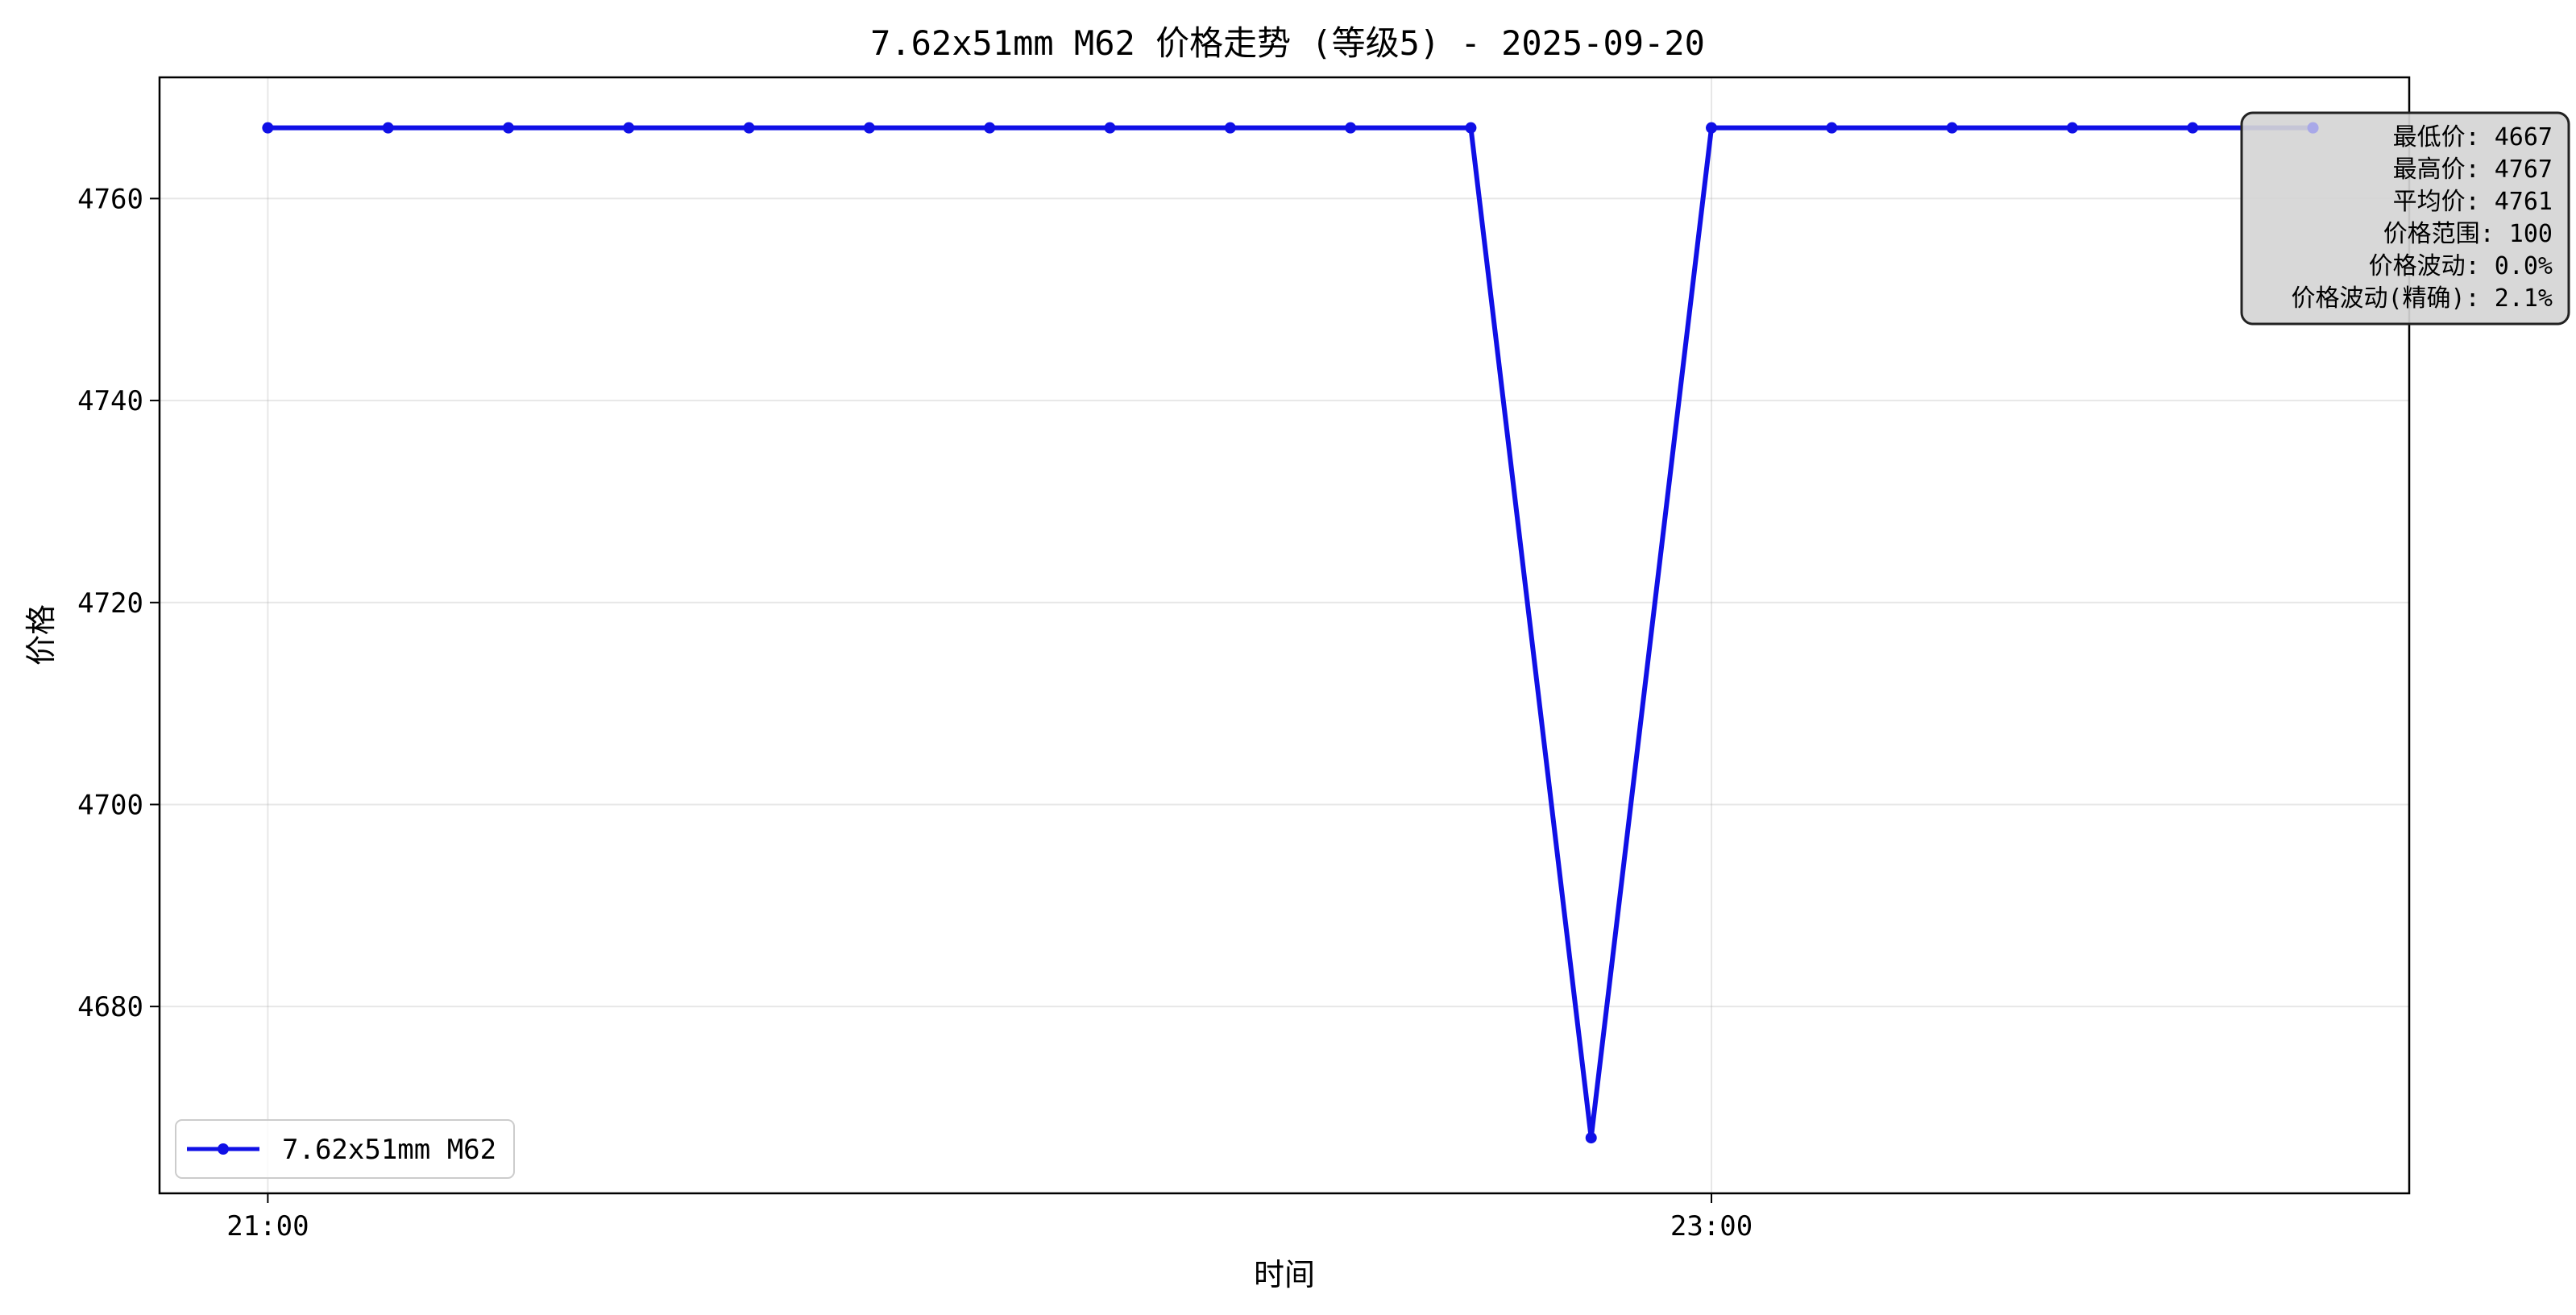  What do you see at coordinates (2313, 128) in the screenshot?
I see `series-point-overlapped` at bounding box center [2313, 128].